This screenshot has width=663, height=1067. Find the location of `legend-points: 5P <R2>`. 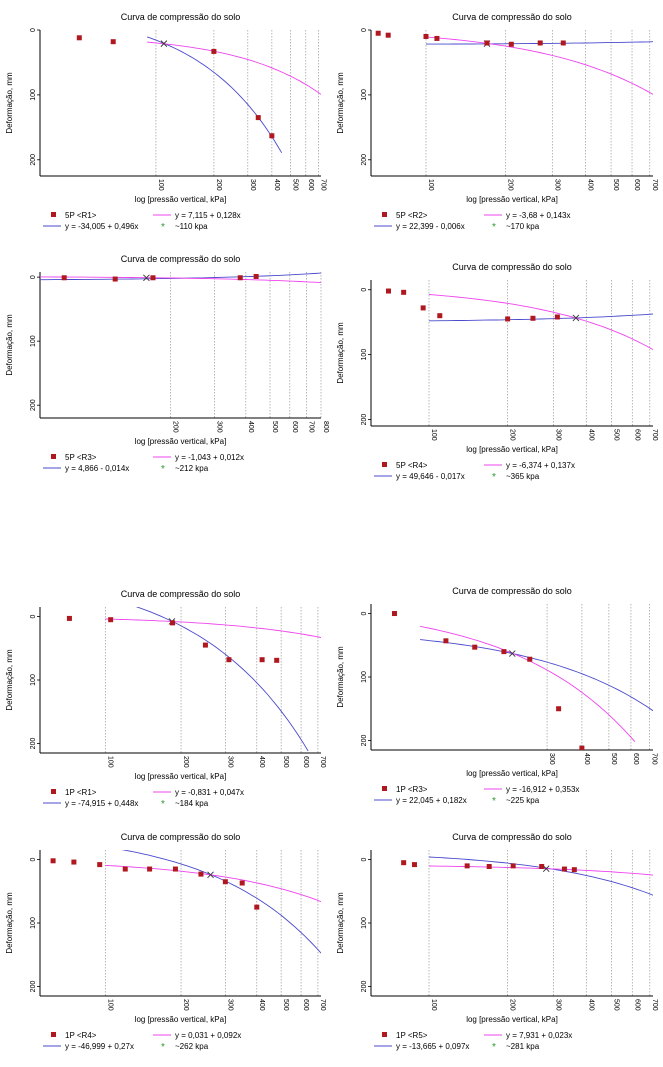

legend-points: 5P <R2> is located at coordinates (412, 215).